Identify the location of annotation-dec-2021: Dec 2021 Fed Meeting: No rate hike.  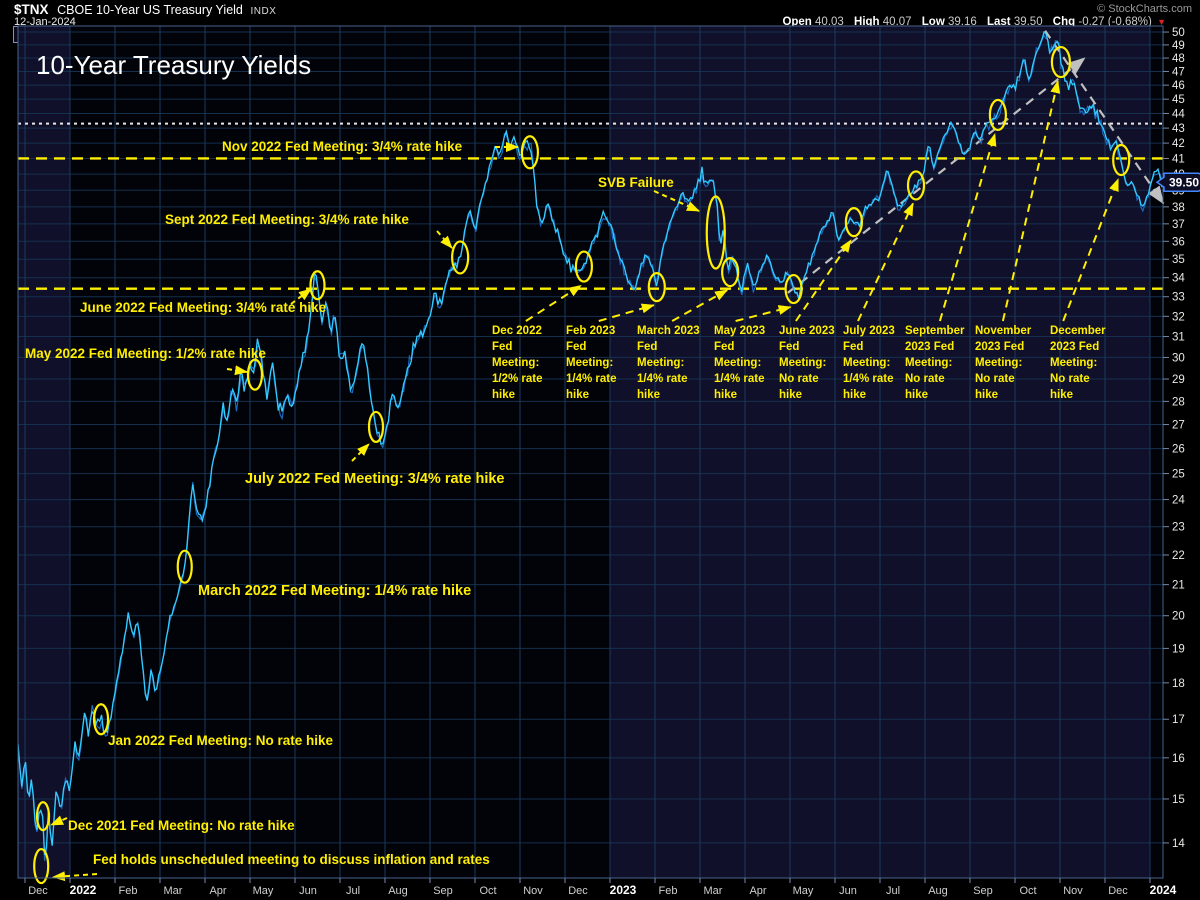
(181, 825).